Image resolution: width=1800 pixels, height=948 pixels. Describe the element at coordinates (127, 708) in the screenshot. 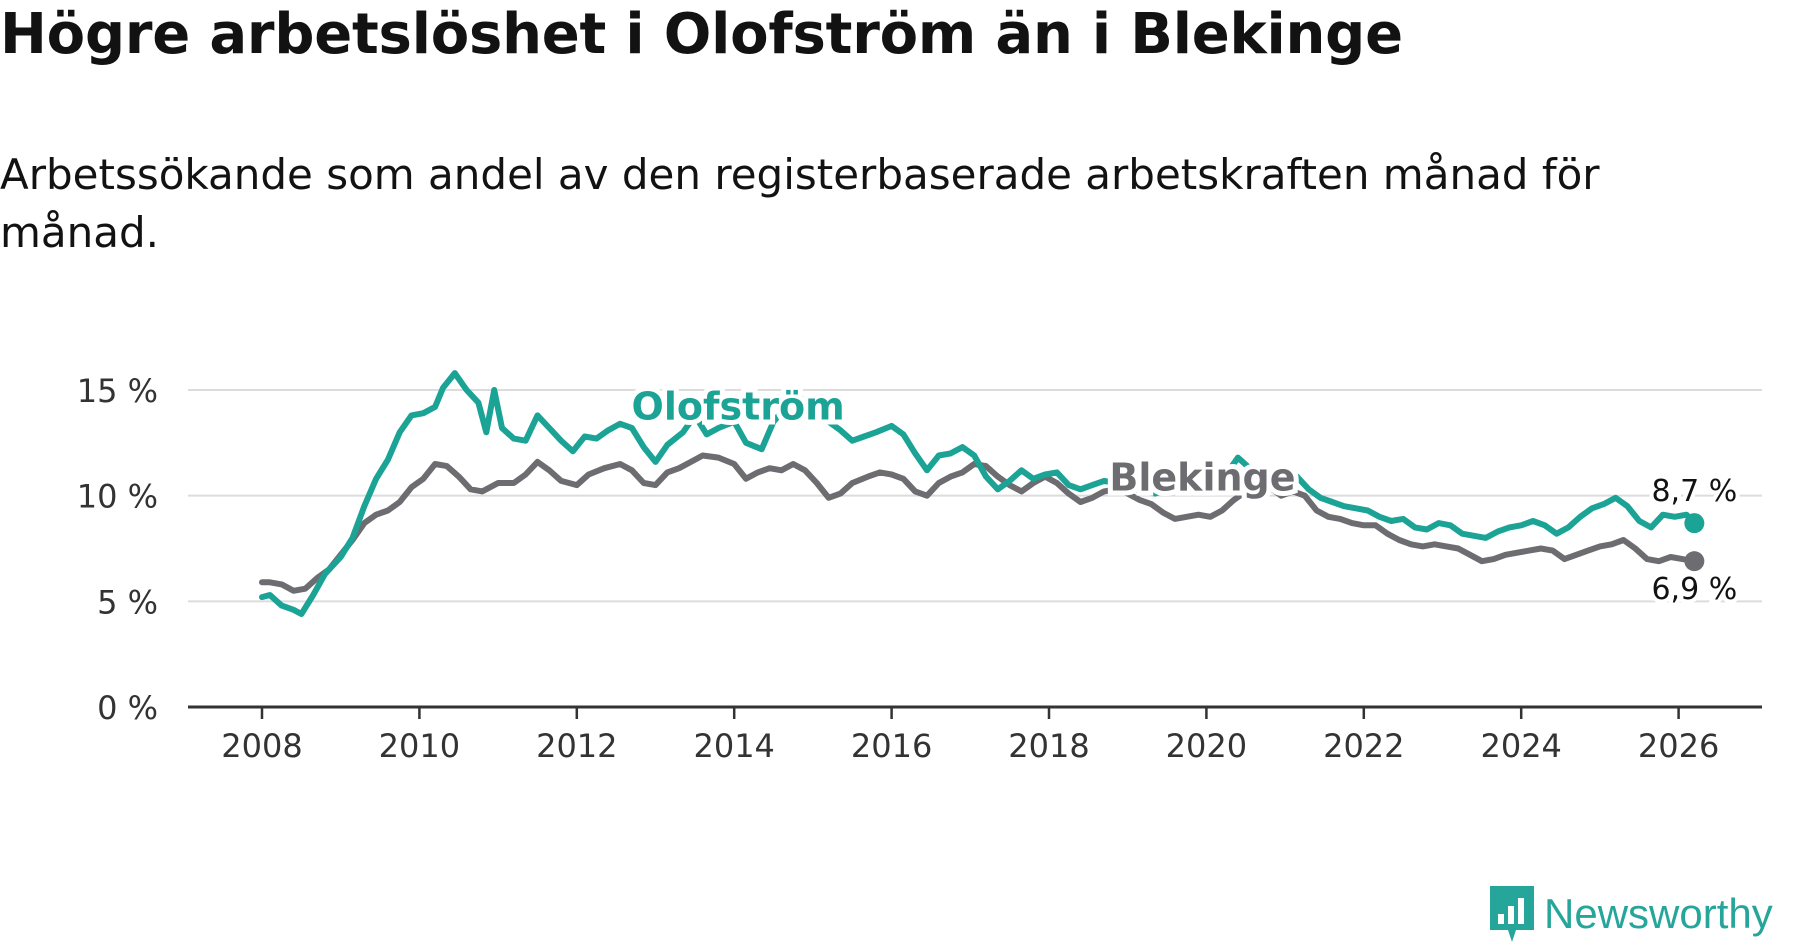

I see `y-tick-label: 0 %` at that location.